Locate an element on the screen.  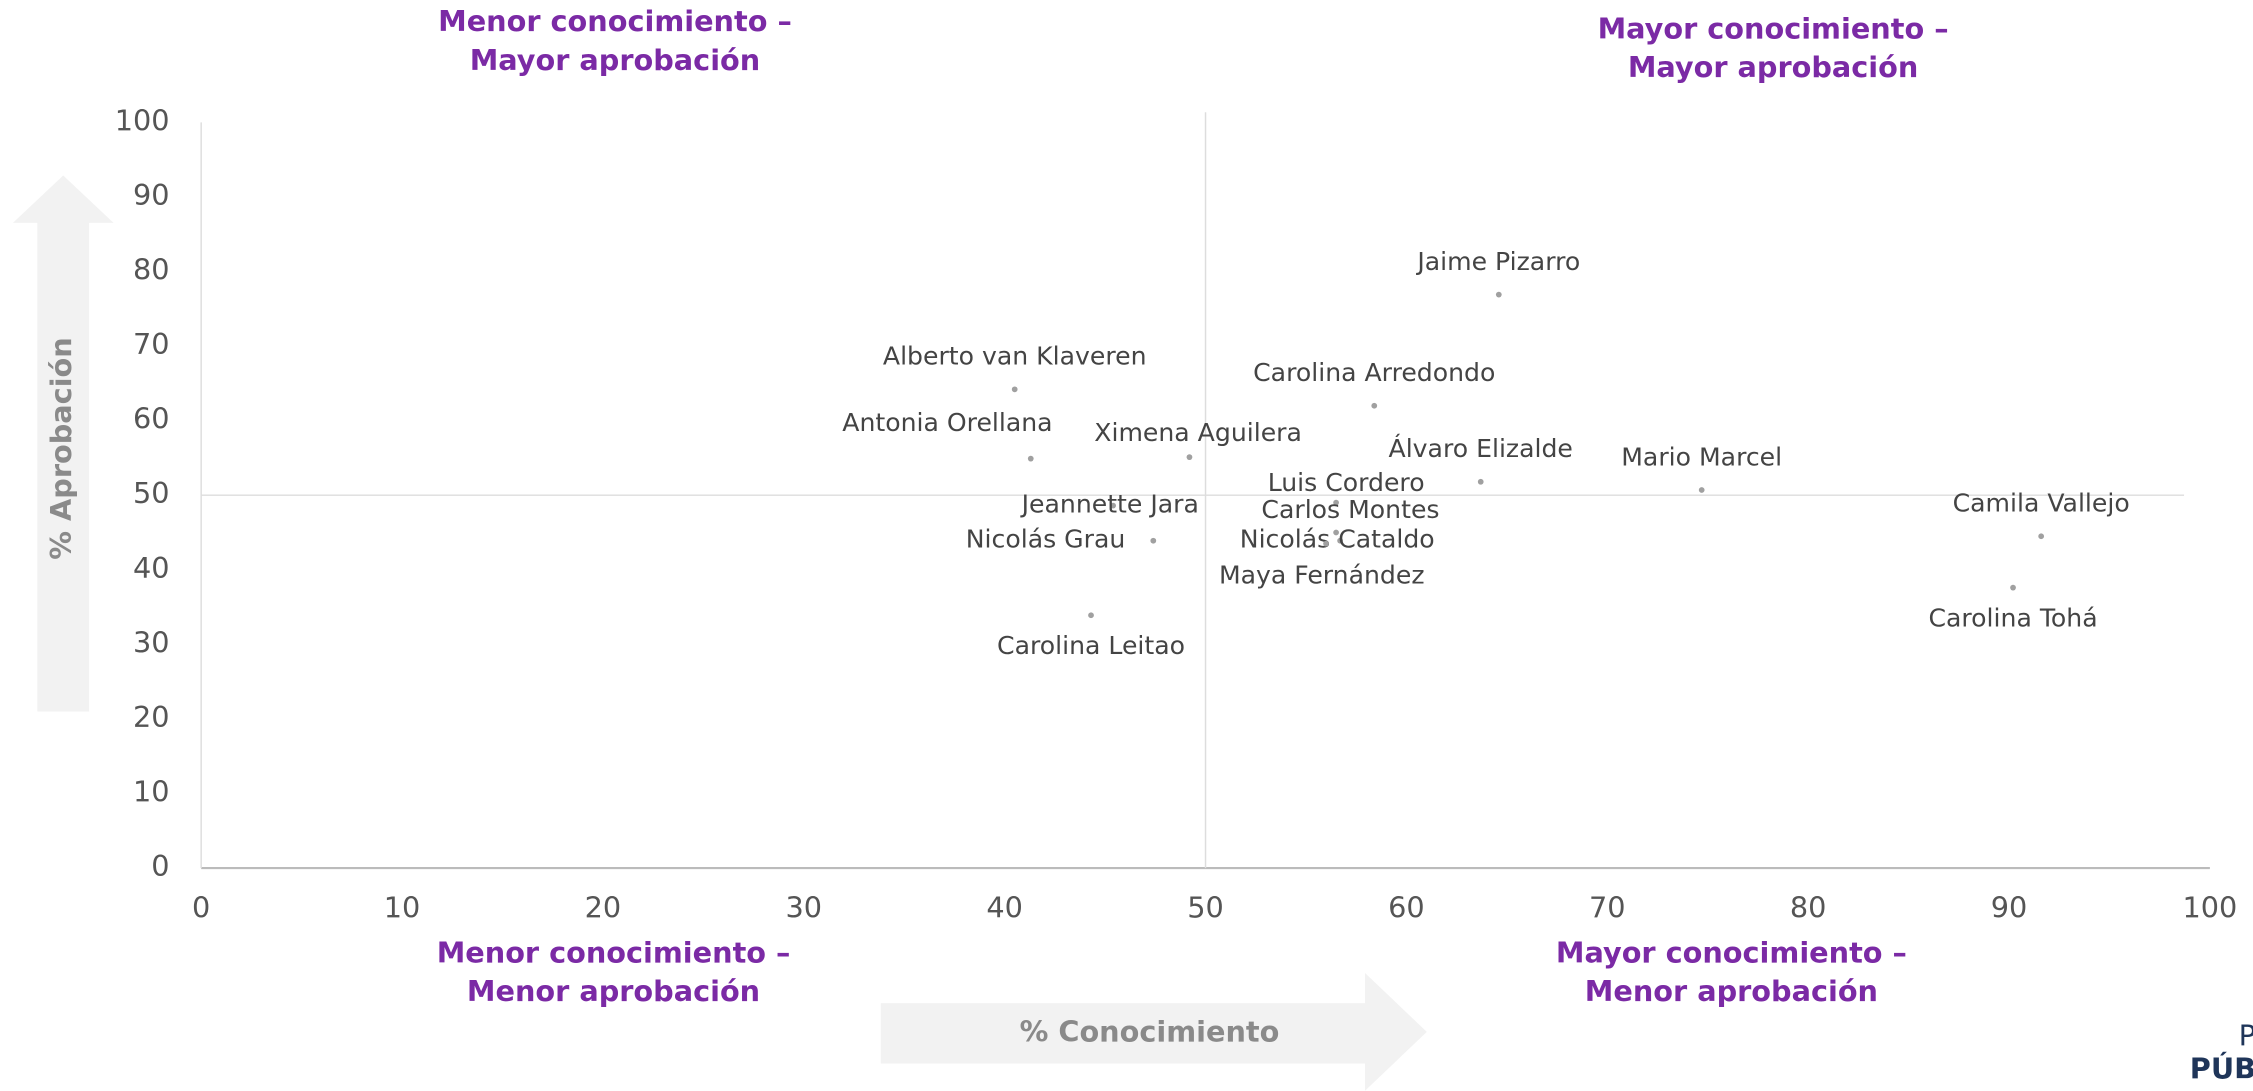
x-tick-label: 60 is located at coordinates (1406, 908).